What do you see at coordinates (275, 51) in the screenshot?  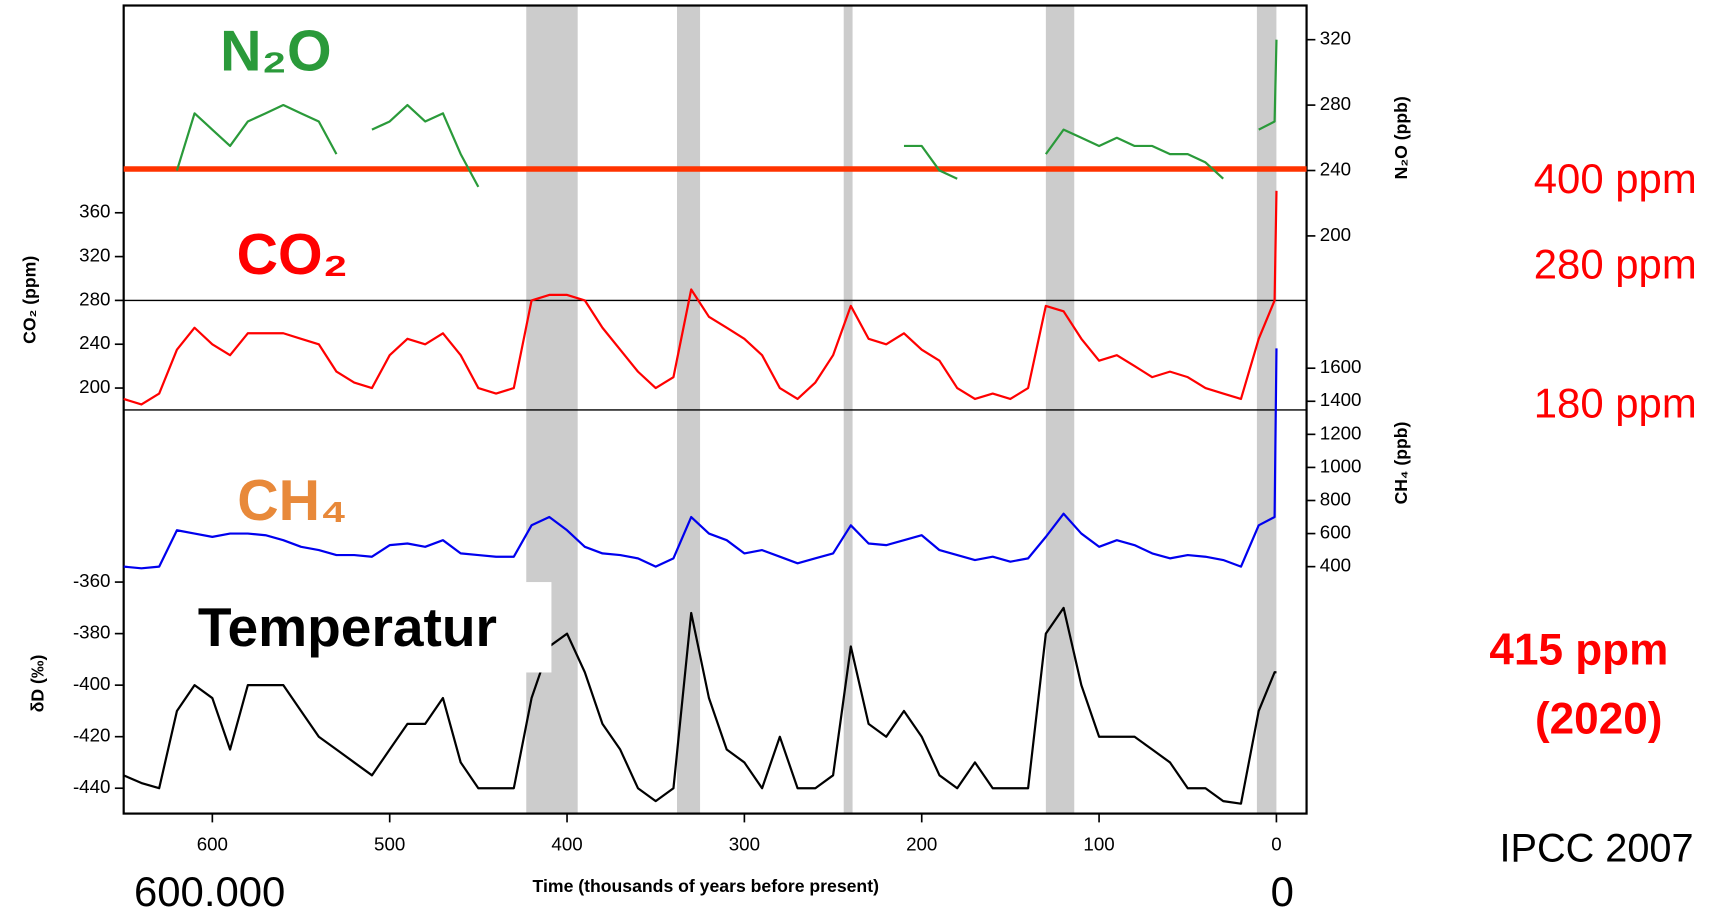 I see `series-label: N₂O` at bounding box center [275, 51].